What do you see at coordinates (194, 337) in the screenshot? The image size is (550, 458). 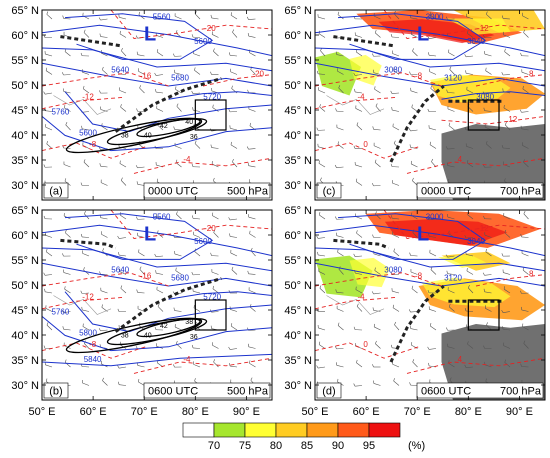 I see `wind-speed-label: 36` at bounding box center [194, 337].